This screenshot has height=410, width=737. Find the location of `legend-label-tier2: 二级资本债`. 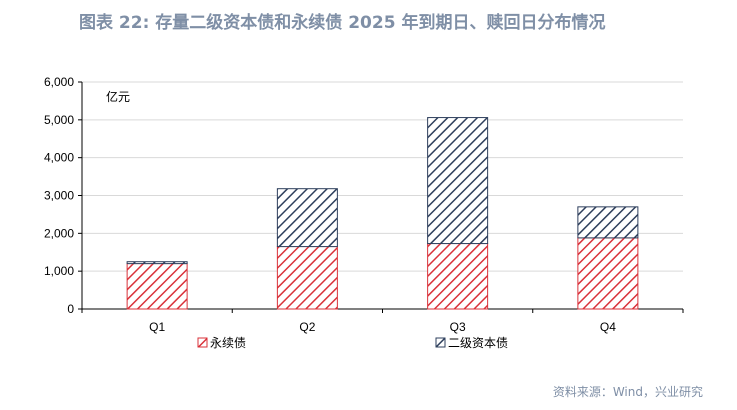

legend-label-tier2: 二级资本债 is located at coordinates (478, 343).